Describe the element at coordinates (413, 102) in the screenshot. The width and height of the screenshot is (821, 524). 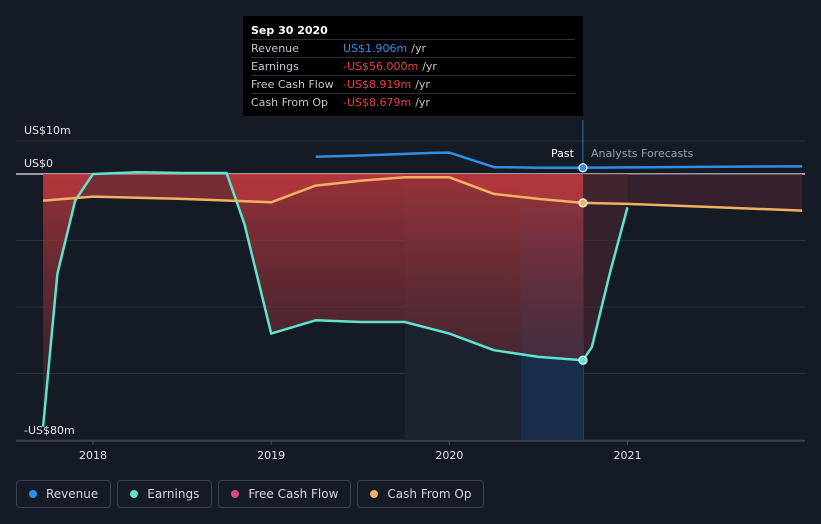
I see `tooltip-row-cash-from-op: Cash From Op -US$8.679m /yr` at that location.